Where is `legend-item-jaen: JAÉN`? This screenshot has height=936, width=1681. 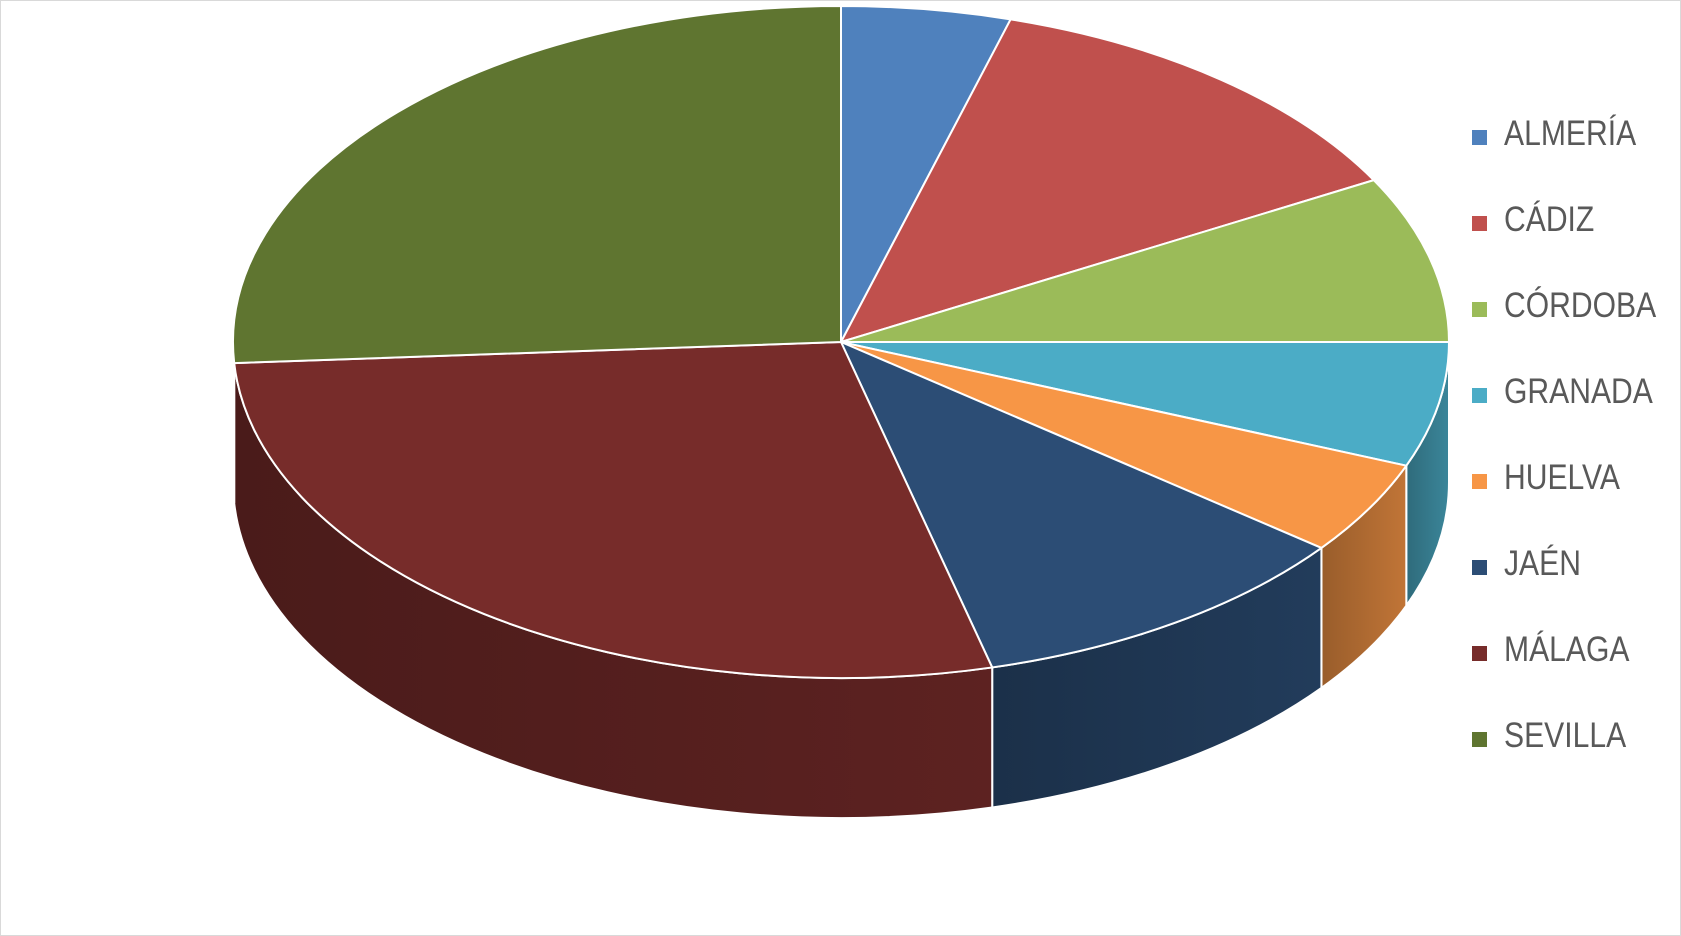
legend-item-jaen: JAÉN is located at coordinates (1574, 583).